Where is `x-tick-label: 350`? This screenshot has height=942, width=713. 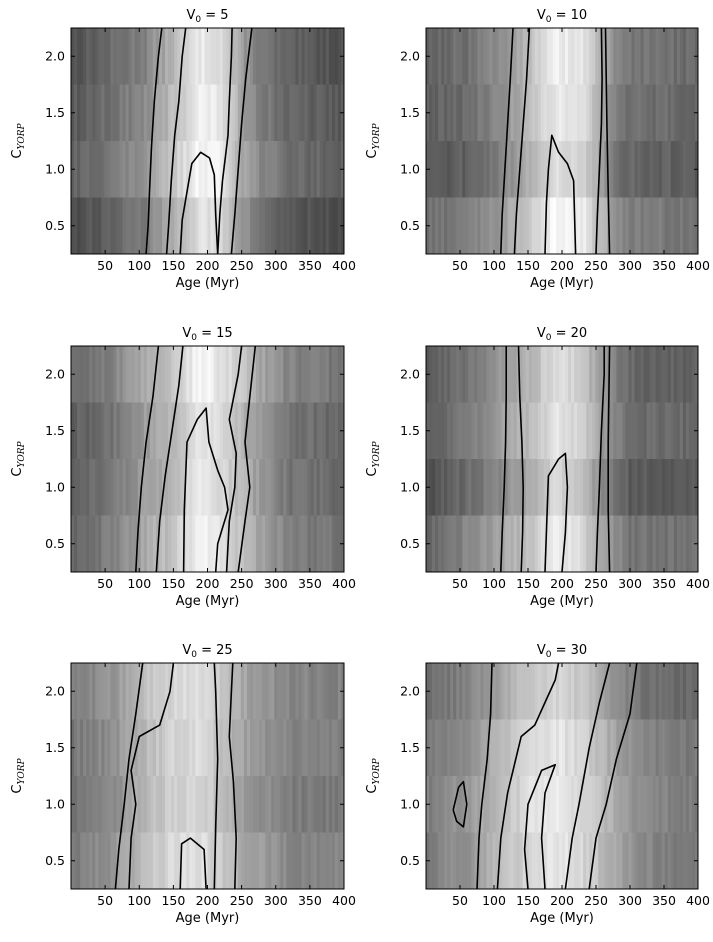 x-tick-label: 350 is located at coordinates (310, 583).